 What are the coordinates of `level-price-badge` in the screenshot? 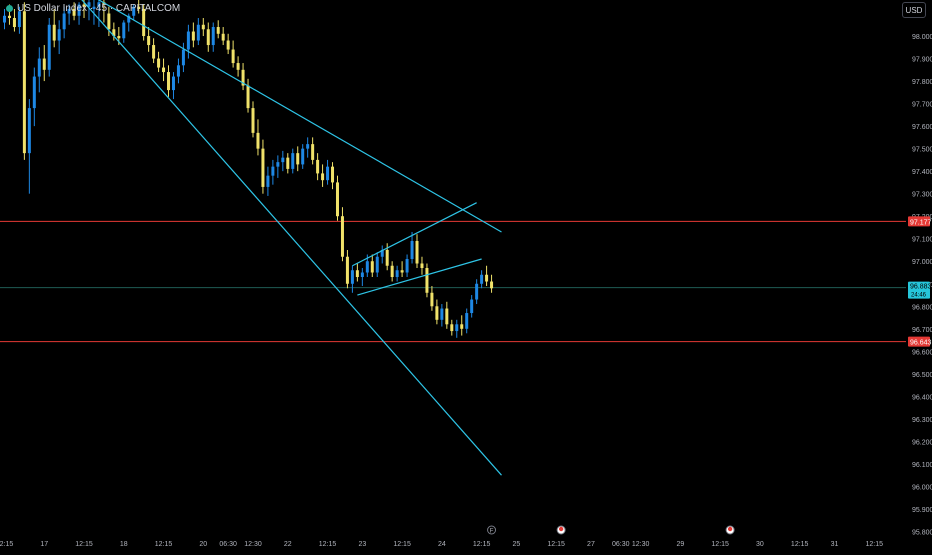 It's located at (919, 221).